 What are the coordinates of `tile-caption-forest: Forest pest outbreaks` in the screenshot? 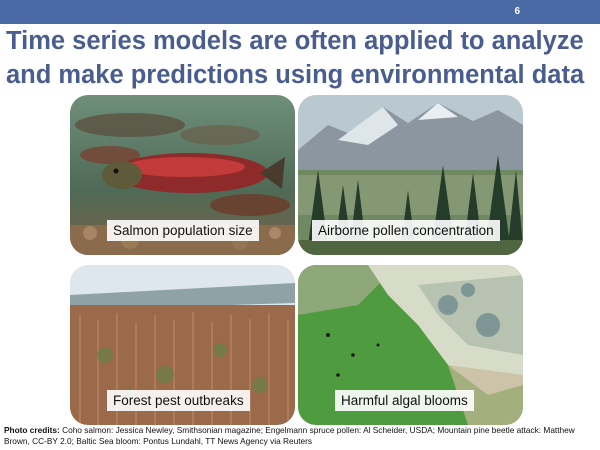 It's located at (178, 400).